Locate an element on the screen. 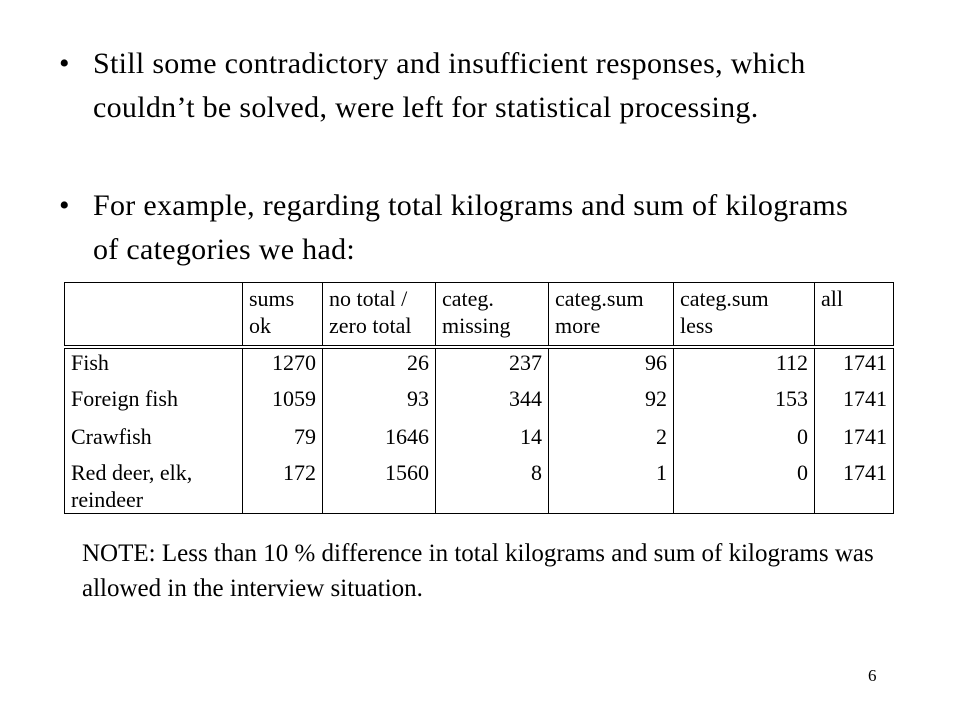 This screenshot has width=960, height=720. header-cell: categ. missing is located at coordinates (492, 315).